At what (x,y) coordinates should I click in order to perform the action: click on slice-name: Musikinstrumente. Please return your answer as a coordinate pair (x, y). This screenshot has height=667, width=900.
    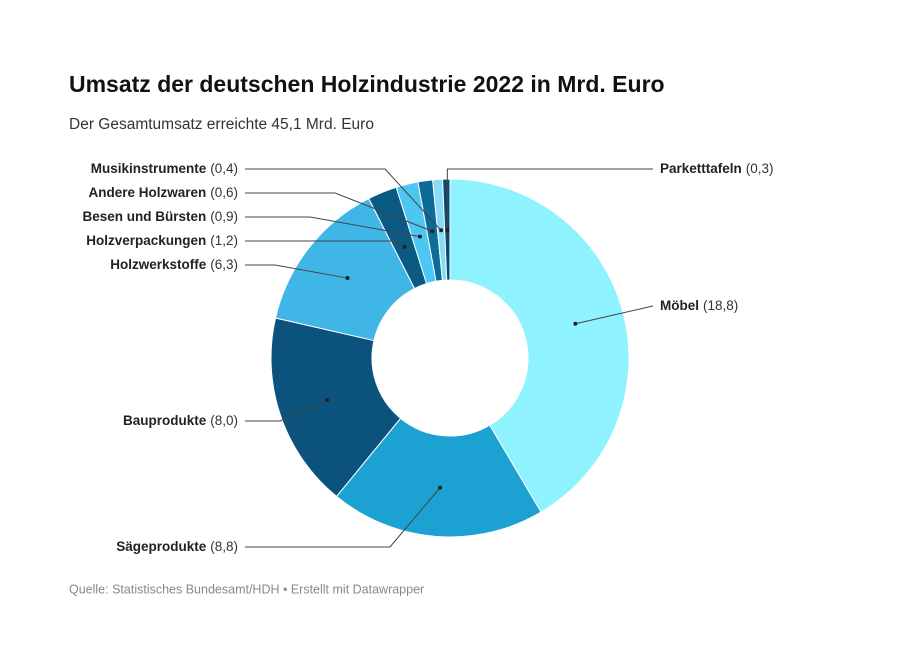
    Looking at the image, I should click on (149, 168).